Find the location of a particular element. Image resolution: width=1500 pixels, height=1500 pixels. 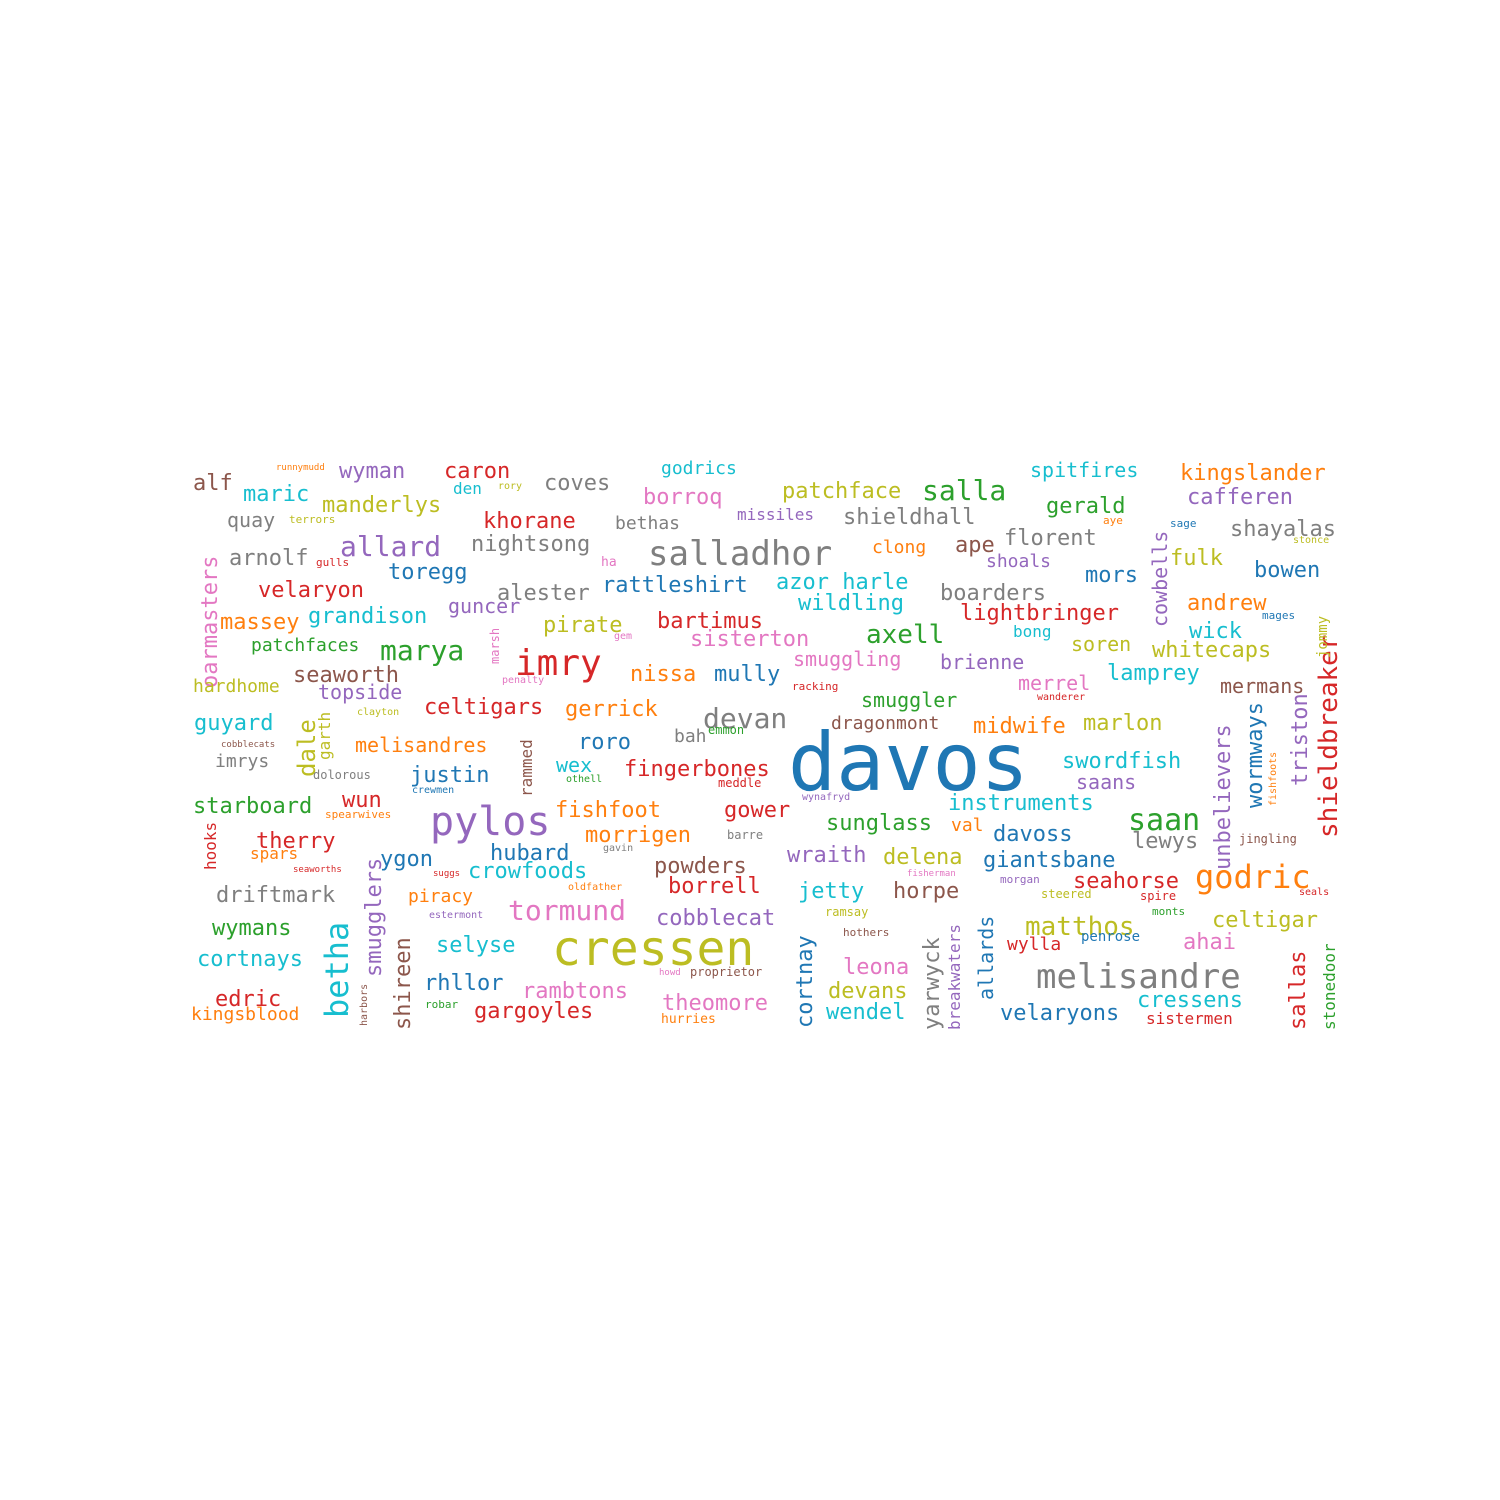

word-crewmen: crewmen is located at coordinates (433, 790).